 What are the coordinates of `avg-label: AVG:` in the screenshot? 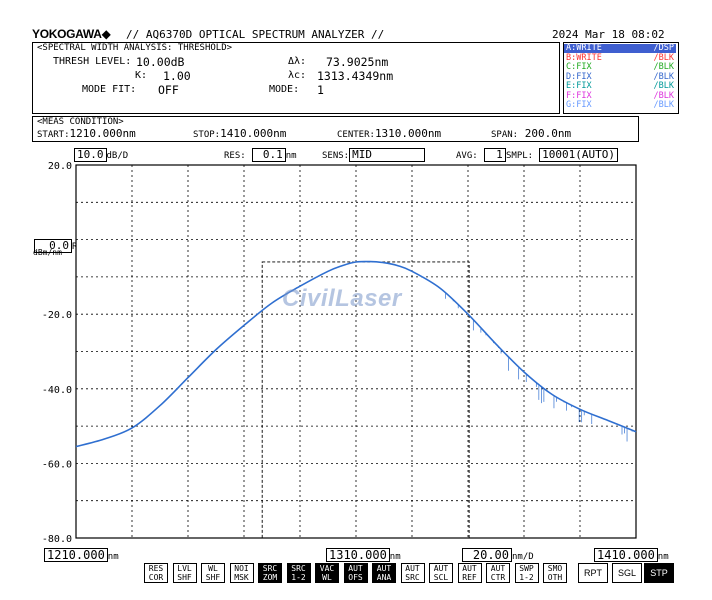 It's located at (467, 156).